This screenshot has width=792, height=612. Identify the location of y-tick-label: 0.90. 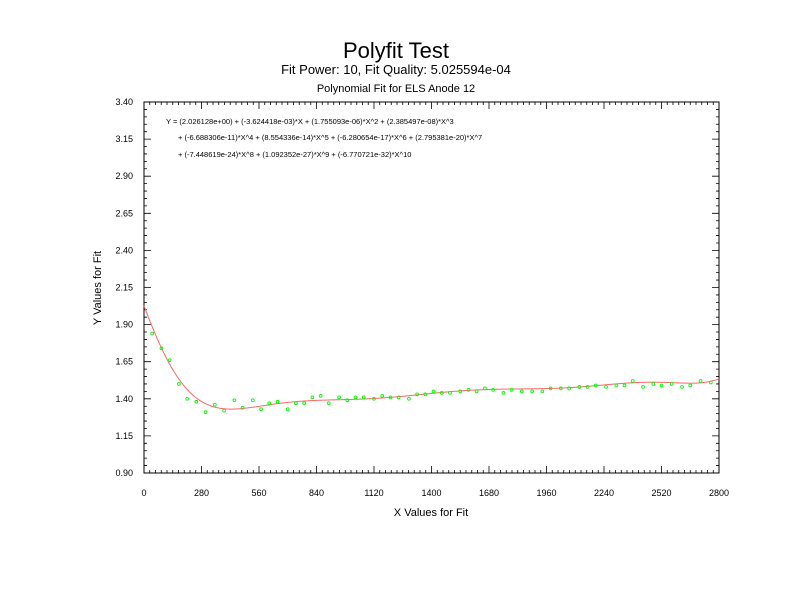
(124, 473).